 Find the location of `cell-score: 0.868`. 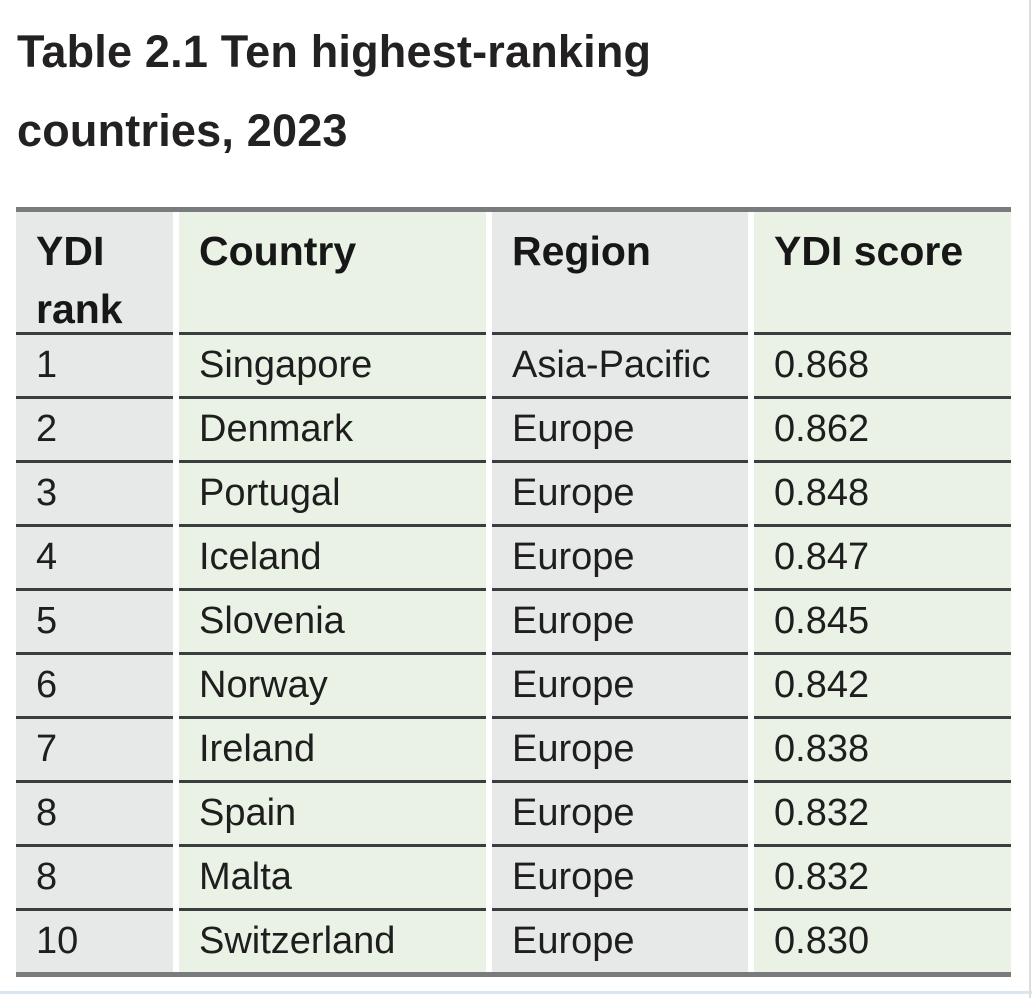

cell-score: 0.868 is located at coordinates (882, 367).